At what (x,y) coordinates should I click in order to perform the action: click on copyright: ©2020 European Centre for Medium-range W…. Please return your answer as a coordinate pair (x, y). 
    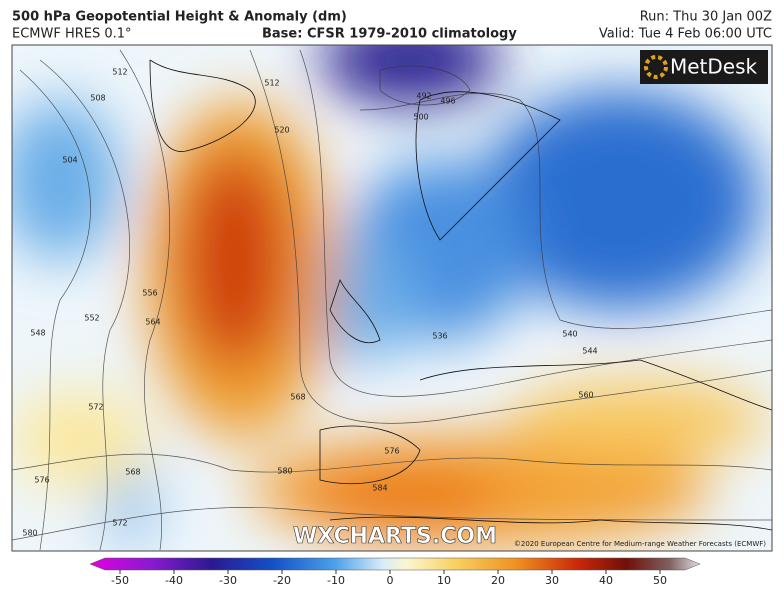
    Looking at the image, I should click on (640, 544).